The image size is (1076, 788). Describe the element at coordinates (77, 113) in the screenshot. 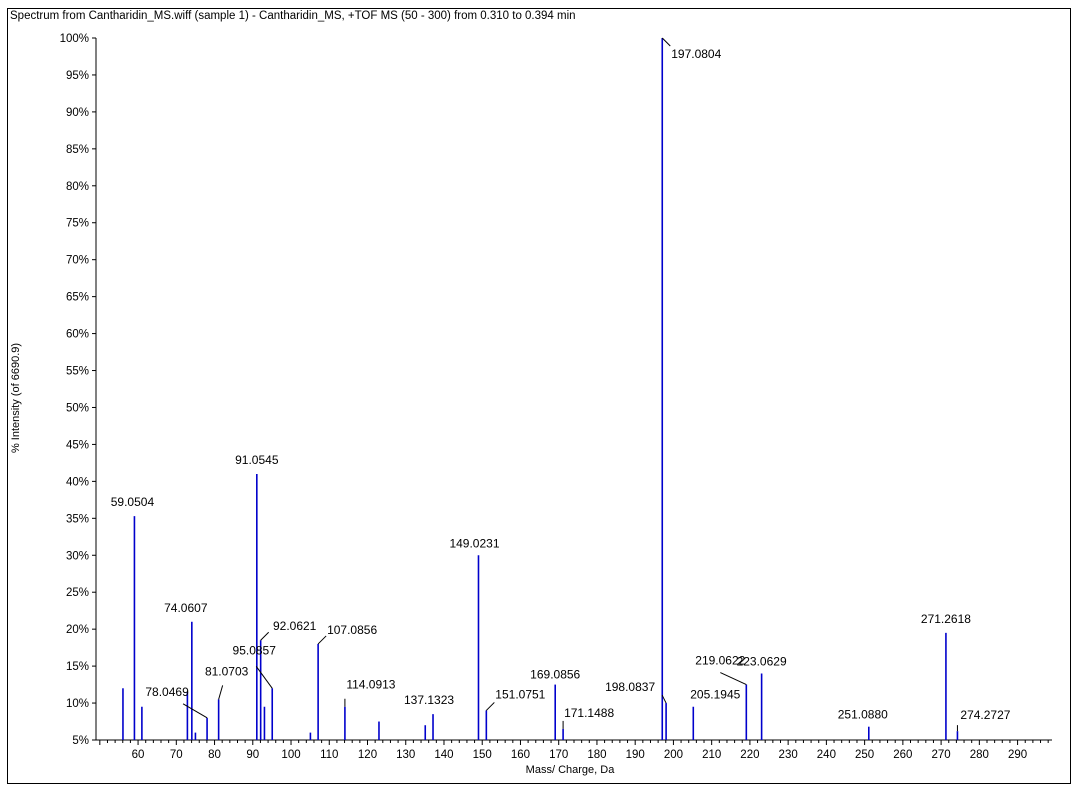

I see `y-tick-label: 90%` at that location.